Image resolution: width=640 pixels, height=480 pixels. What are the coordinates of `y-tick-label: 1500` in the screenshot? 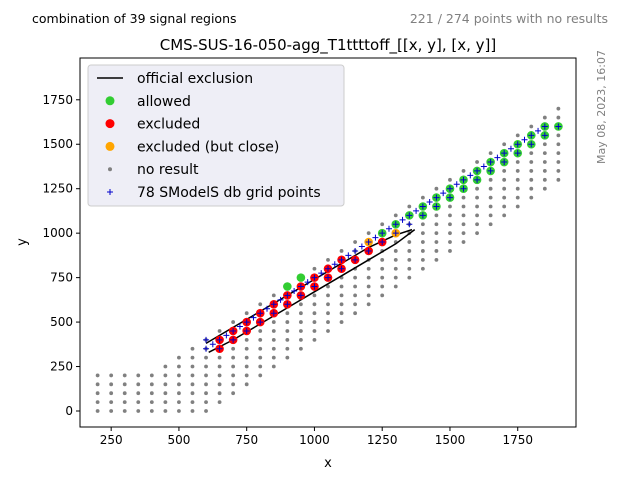 It's located at (57, 144).